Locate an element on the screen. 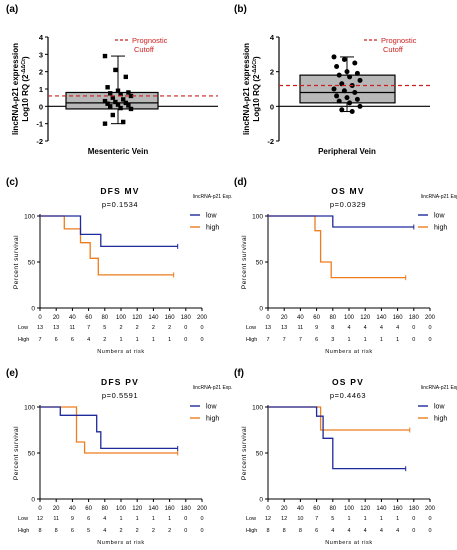 This screenshot has height=550, width=457. y-tick-label: -2 is located at coordinates (39, 141).